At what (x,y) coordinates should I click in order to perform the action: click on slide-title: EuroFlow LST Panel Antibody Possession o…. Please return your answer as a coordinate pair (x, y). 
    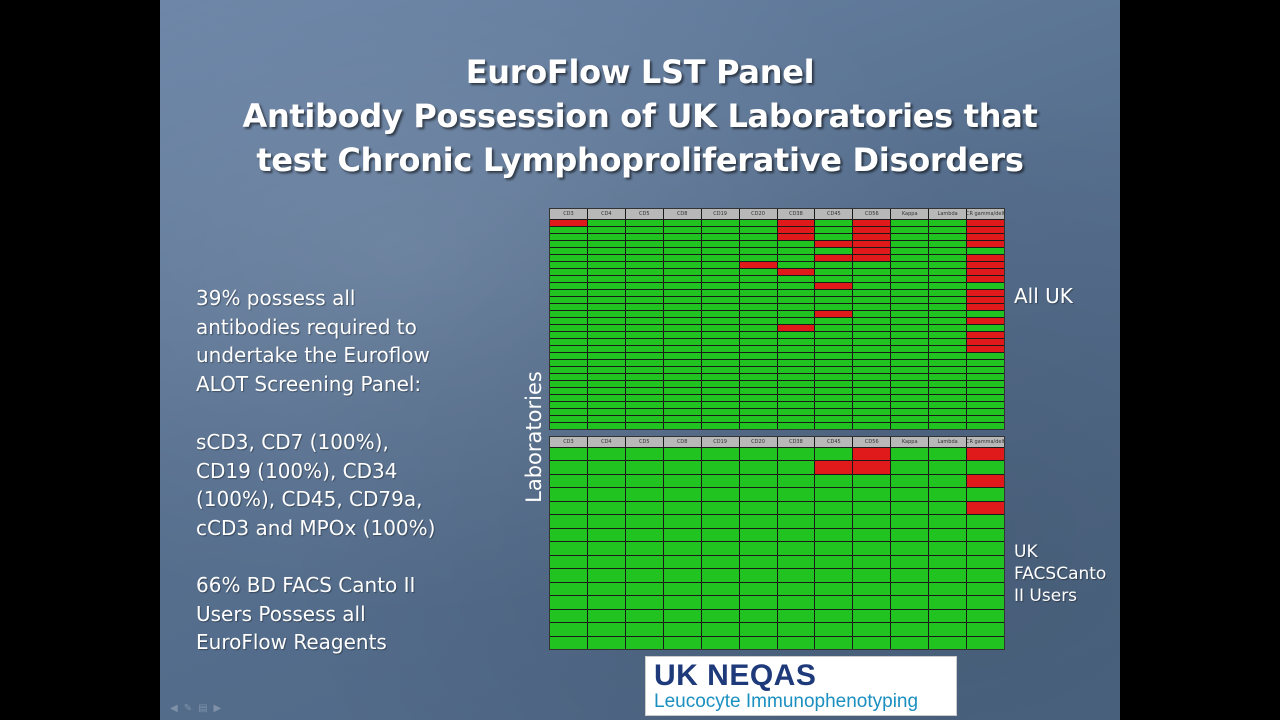
    Looking at the image, I should click on (640, 116).